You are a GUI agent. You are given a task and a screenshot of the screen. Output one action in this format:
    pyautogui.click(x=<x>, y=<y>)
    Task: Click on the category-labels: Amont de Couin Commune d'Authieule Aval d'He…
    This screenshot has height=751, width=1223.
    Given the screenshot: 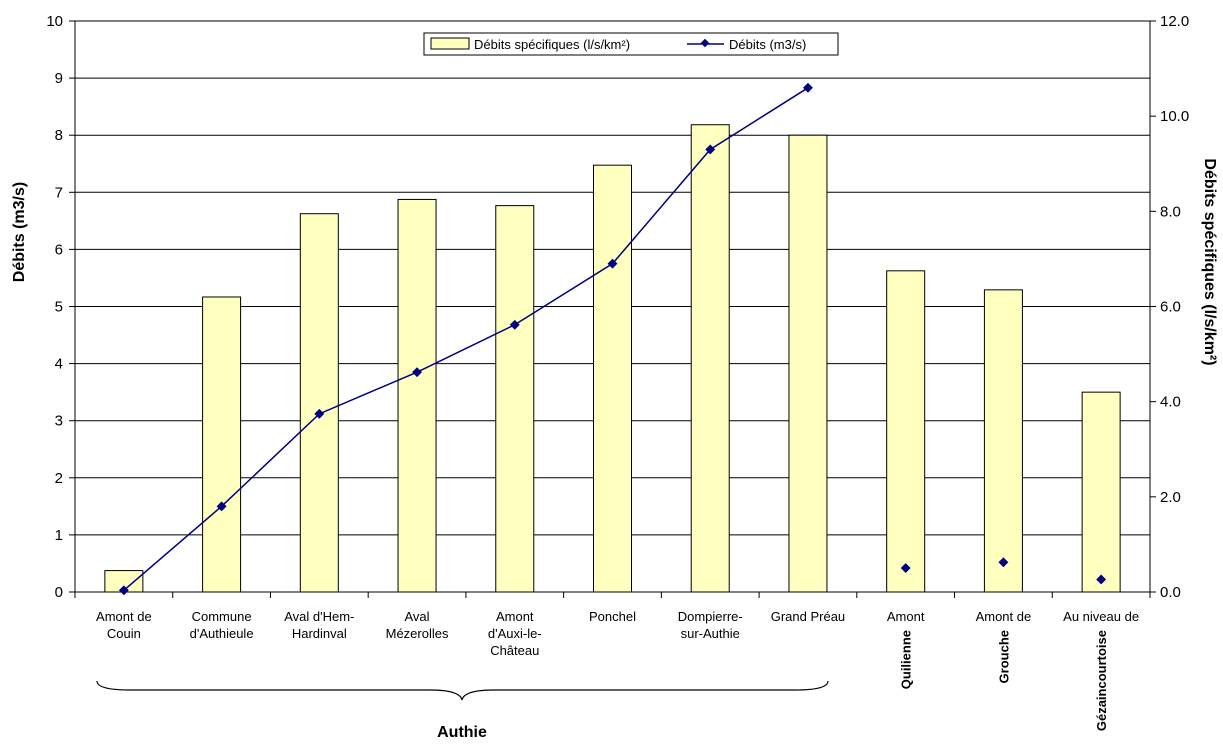 What is the action you would take?
    pyautogui.click(x=617, y=670)
    